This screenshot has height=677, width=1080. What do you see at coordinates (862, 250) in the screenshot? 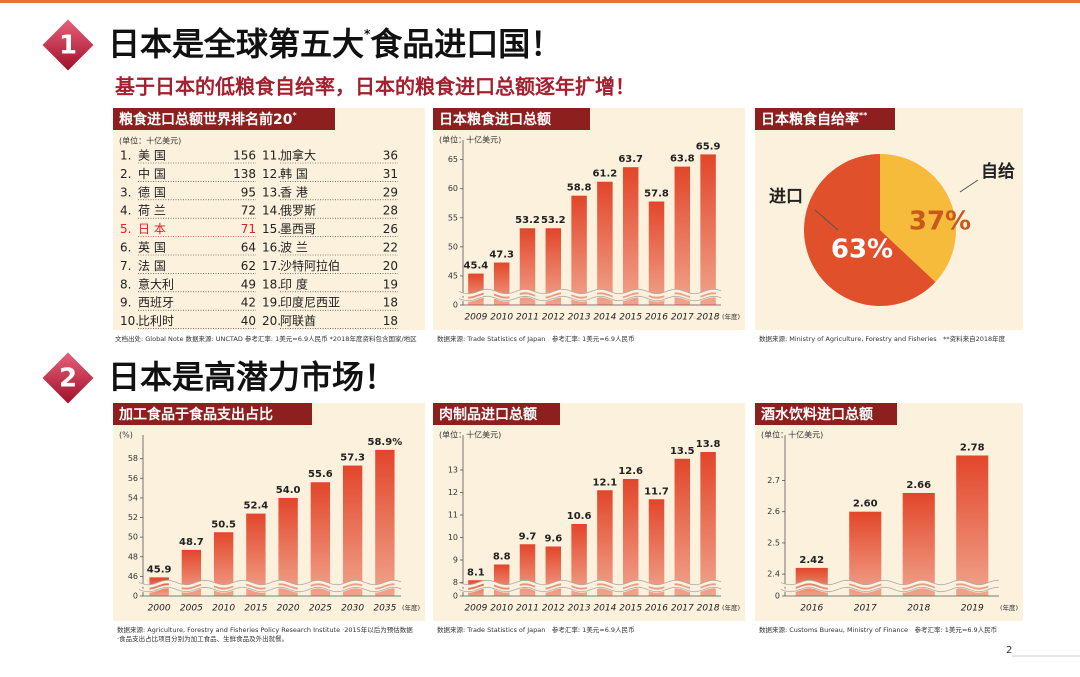
I see `slice-value: 63%` at bounding box center [862, 250].